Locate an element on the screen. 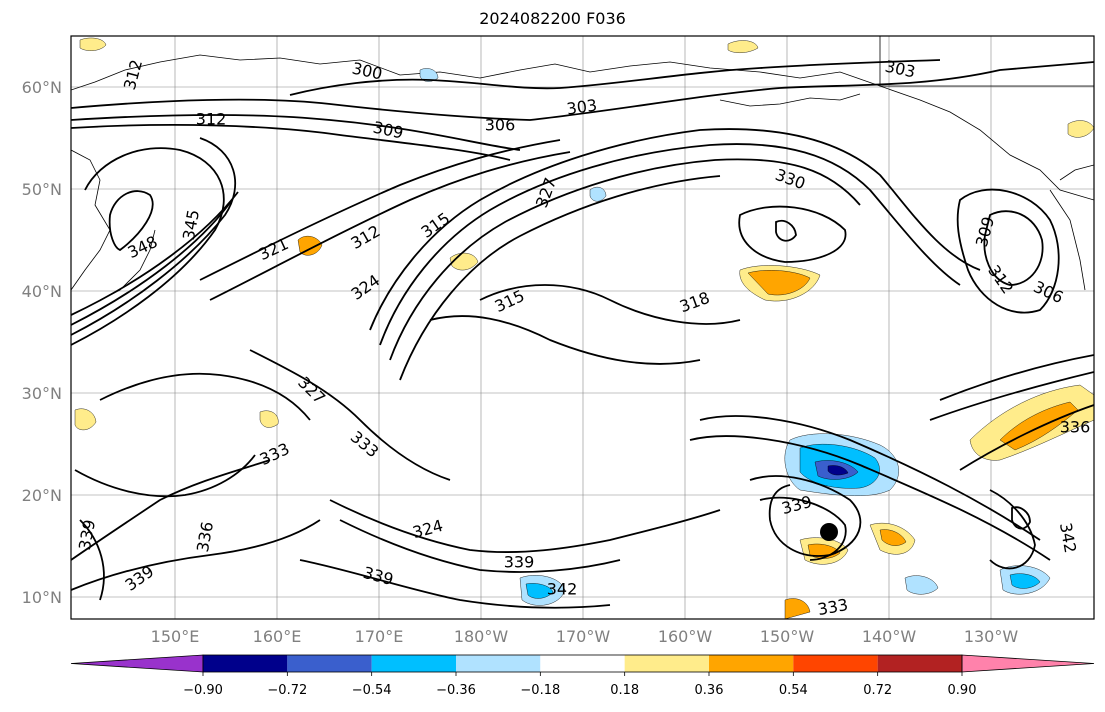 The height and width of the screenshot is (712, 1105). colorbar-tick-label: −0.18 is located at coordinates (540, 690).